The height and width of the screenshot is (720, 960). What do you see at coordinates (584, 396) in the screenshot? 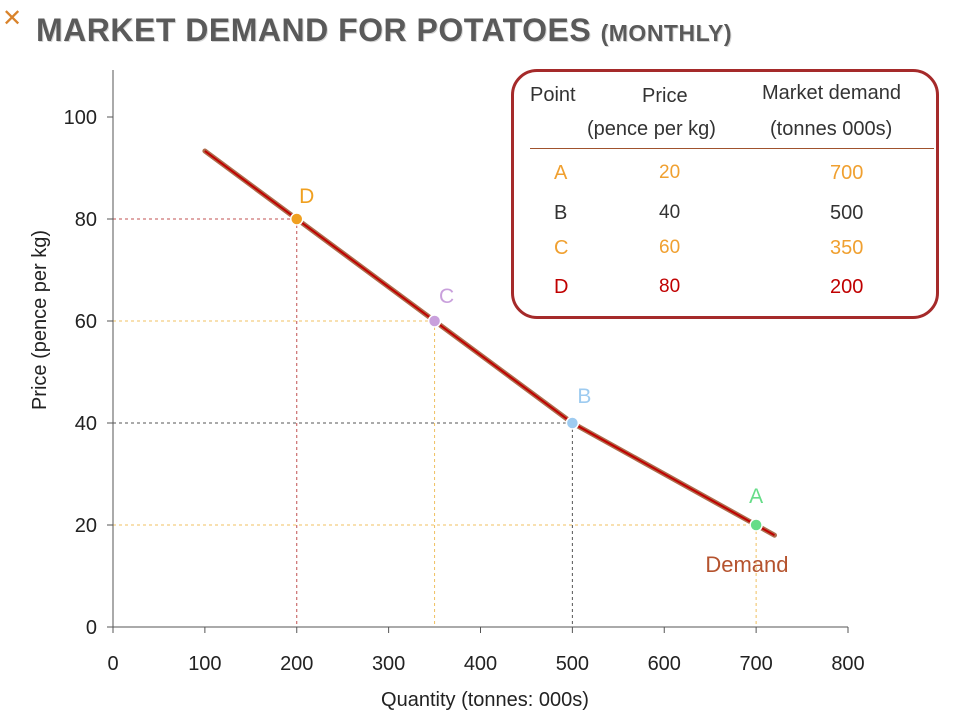
I see `point-label-b: B` at bounding box center [584, 396].